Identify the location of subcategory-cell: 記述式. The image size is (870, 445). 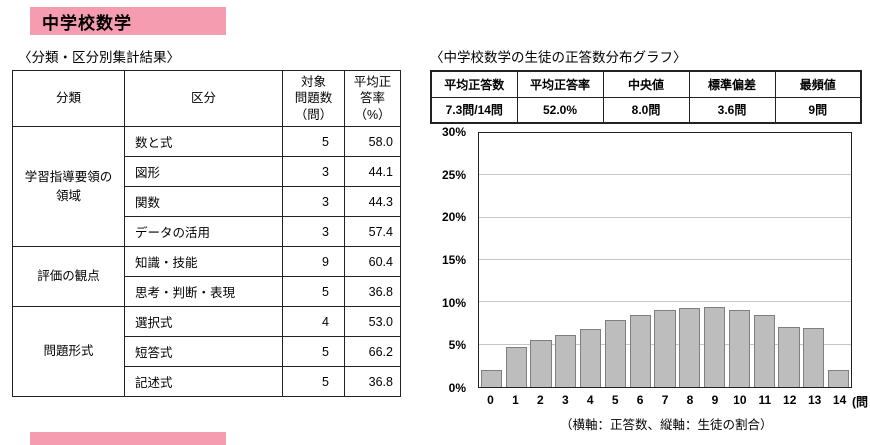
(203, 381).